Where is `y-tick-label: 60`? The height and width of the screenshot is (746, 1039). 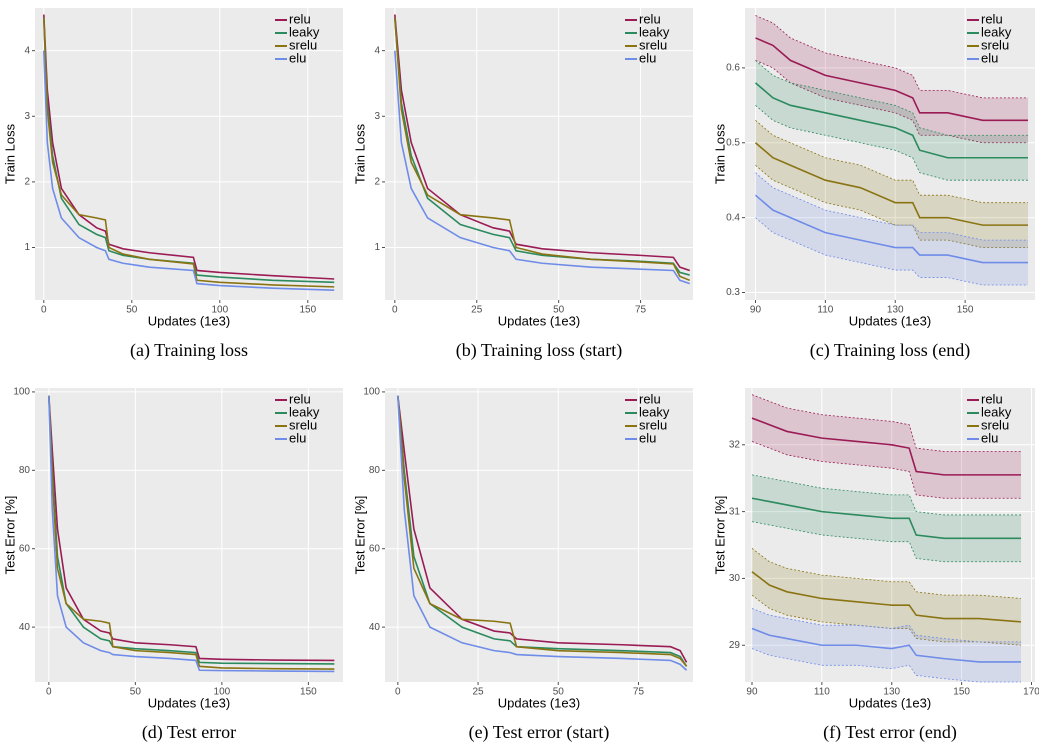
y-tick-label: 60 is located at coordinates (25, 548).